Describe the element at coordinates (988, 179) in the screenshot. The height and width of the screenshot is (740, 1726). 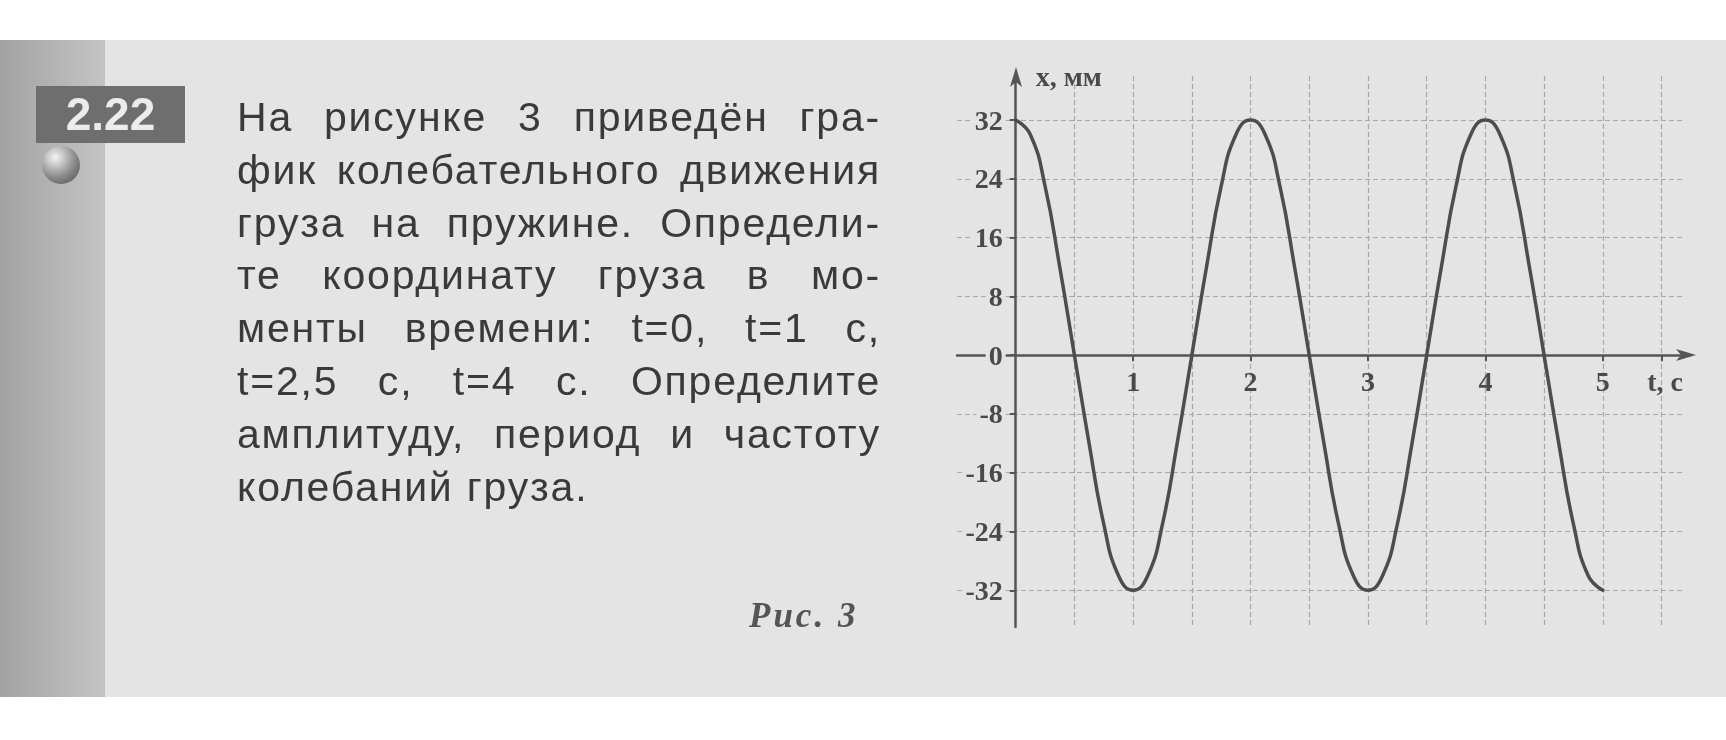
I see `y-tick-label: 24` at that location.